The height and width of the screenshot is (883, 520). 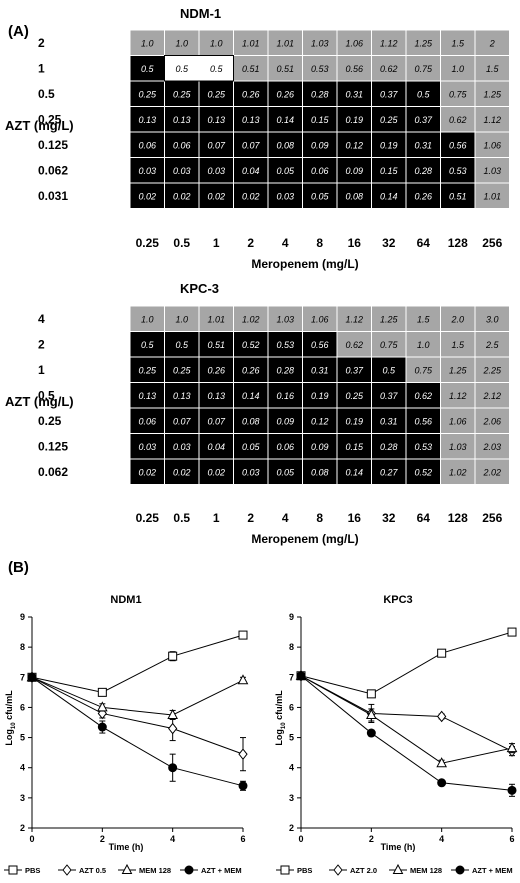 What do you see at coordinates (301, 676) in the screenshot?
I see `marker-circle` at bounding box center [301, 676].